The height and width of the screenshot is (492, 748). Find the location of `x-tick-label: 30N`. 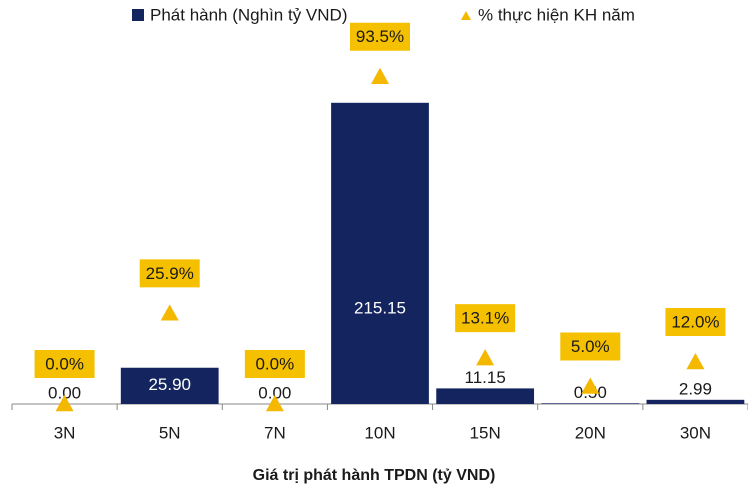

x-tick-label: 30N is located at coordinates (695, 432).